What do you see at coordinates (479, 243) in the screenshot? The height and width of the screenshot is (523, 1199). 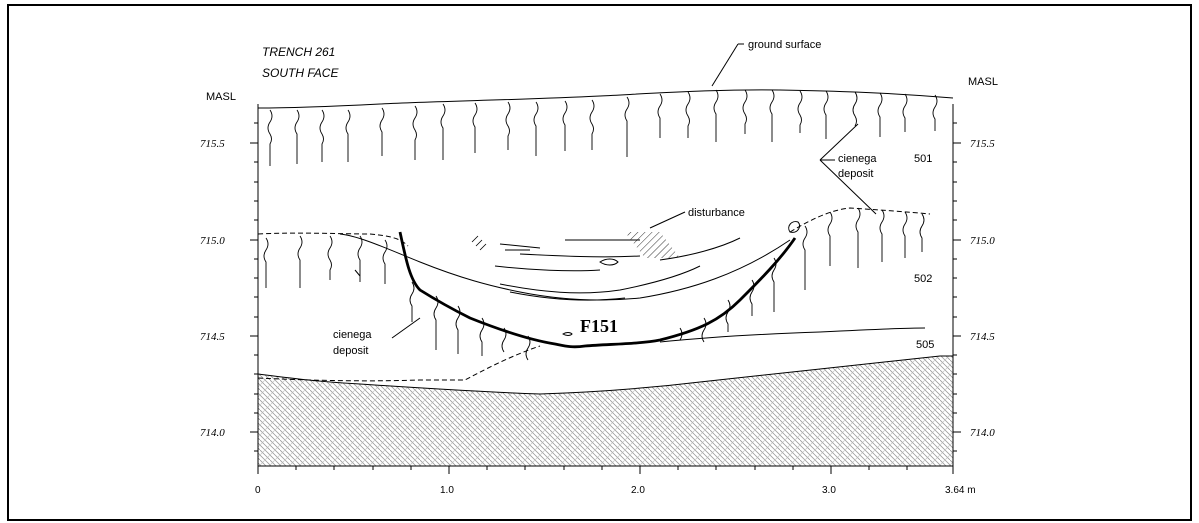 I see `disturbance-hatch-small` at bounding box center [479, 243].